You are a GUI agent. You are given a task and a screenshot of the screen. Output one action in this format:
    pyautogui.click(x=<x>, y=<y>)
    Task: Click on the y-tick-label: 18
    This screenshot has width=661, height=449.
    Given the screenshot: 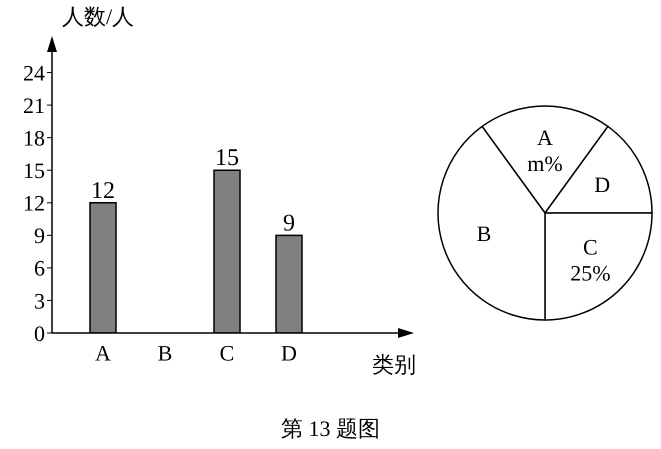 What is the action you would take?
    pyautogui.click(x=34, y=137)
    